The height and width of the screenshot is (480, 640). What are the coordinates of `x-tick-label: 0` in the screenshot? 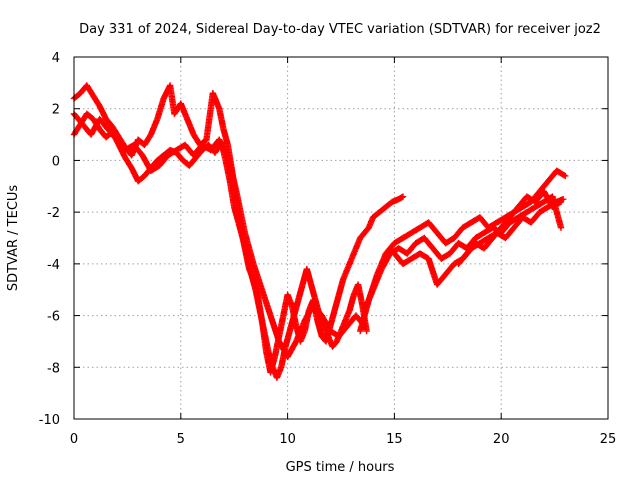 It's located at (74, 439).